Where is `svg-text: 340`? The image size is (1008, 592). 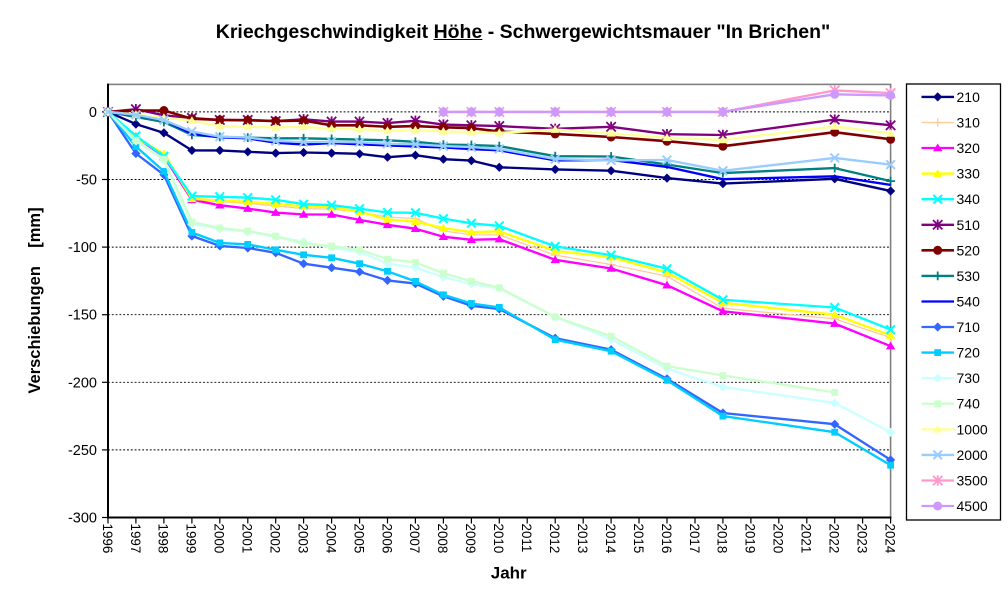
svg-text: 340 is located at coordinates (969, 199).